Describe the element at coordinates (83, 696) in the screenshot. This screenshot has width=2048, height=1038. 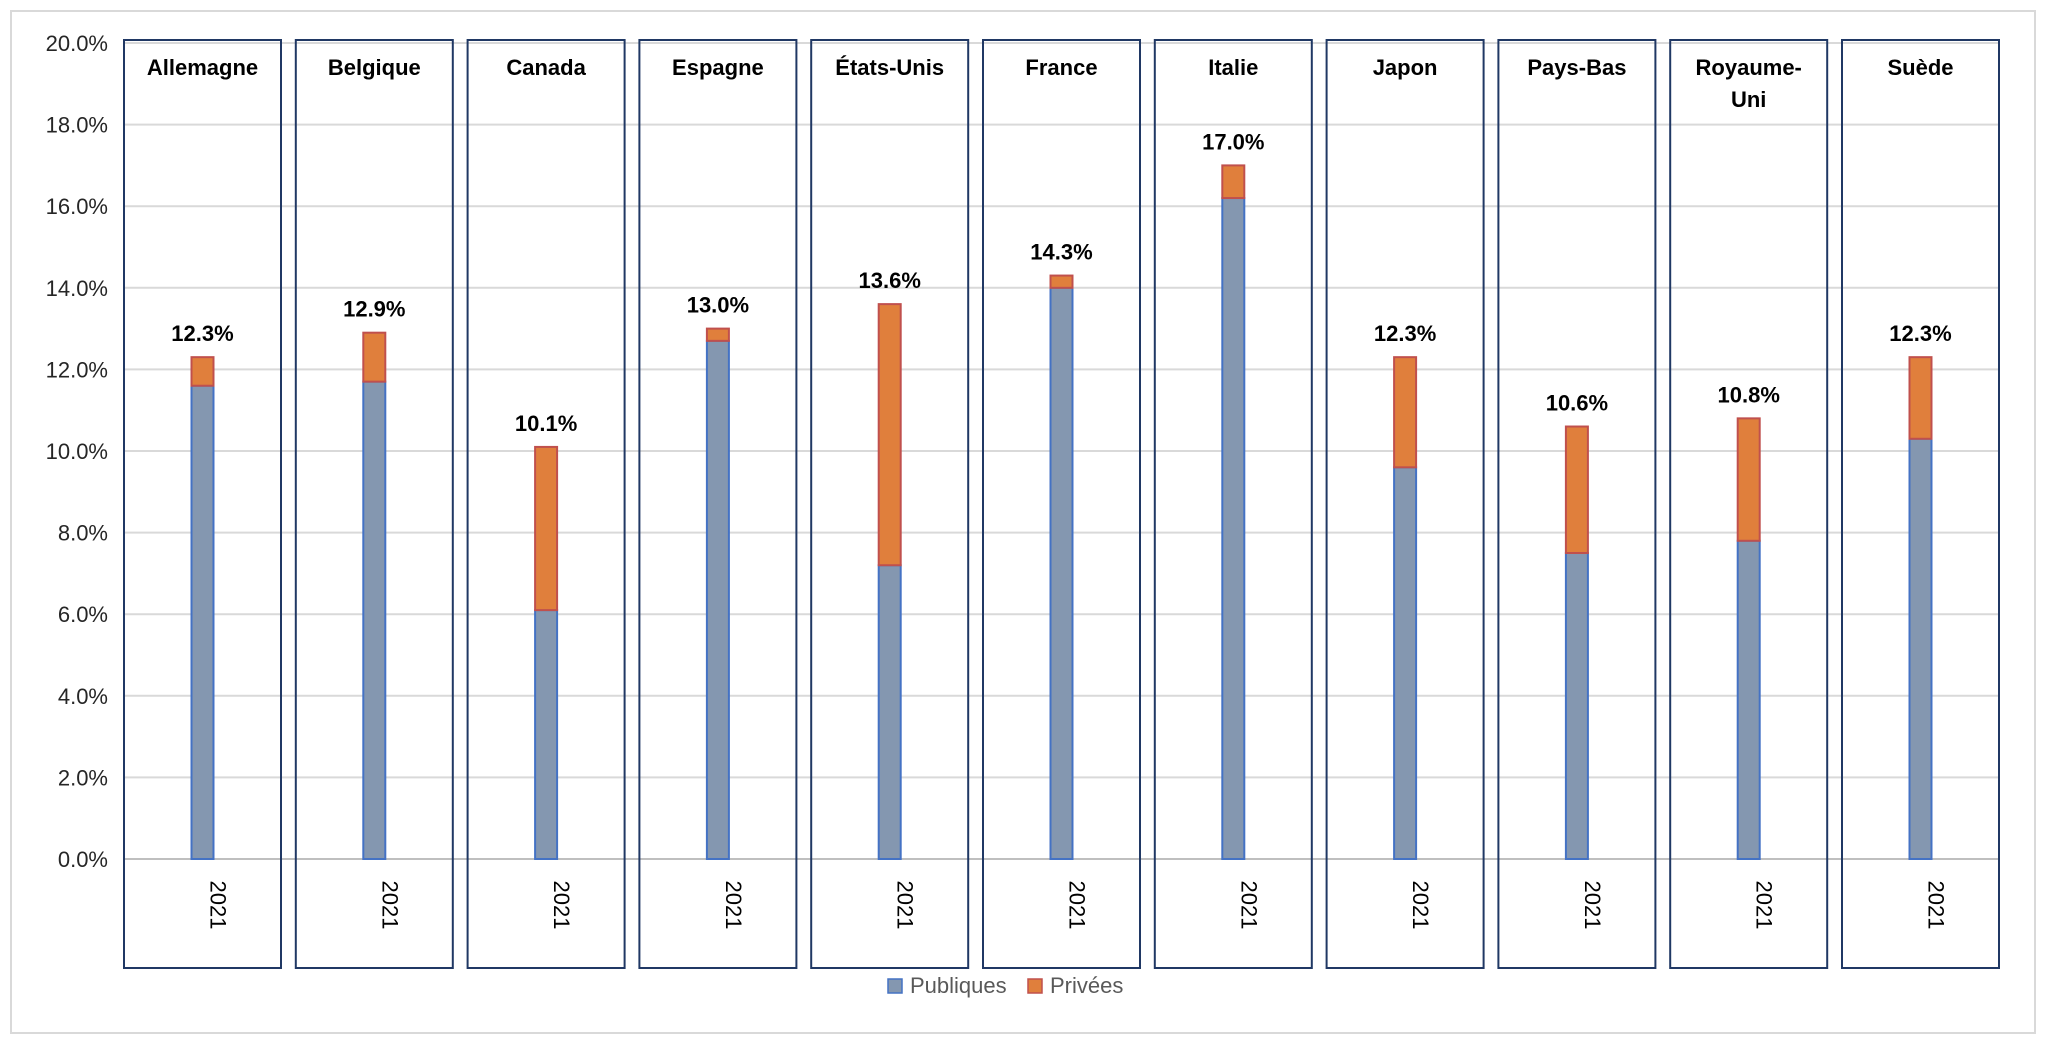
I see `y-tick-label: 4.0%` at that location.